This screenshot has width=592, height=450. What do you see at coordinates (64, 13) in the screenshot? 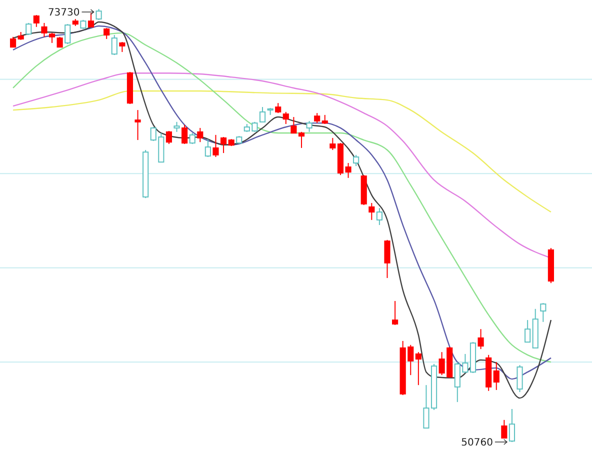
I see `annotation: 73730` at bounding box center [64, 13].